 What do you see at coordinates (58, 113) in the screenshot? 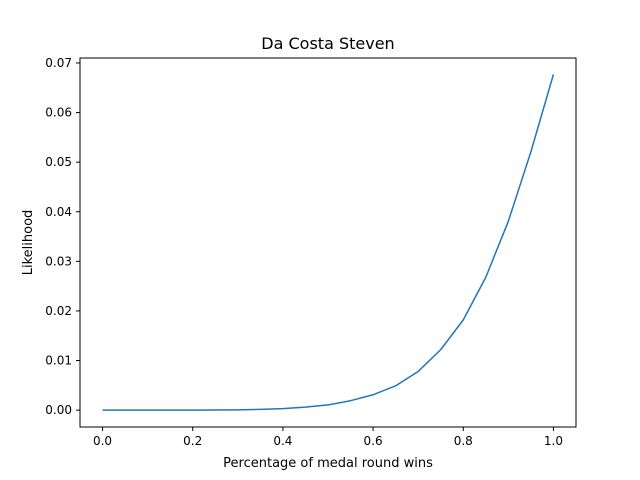
I see `y-tick-label: 0.06` at bounding box center [58, 113].